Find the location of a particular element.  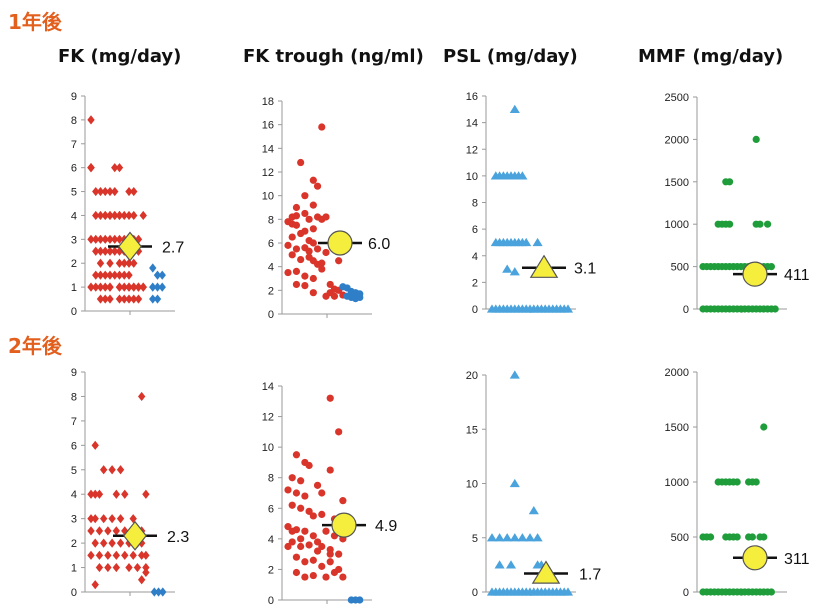

y-tick-label: 1000 is located at coordinates (677, 483).